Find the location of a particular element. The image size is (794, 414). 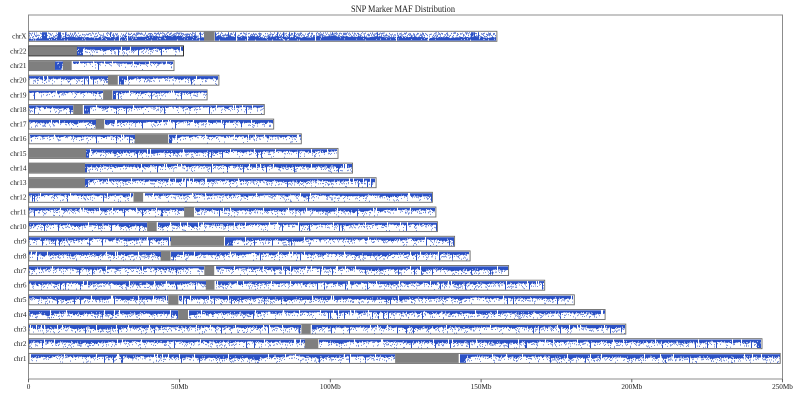

svg-text: chr5 is located at coordinates (20, 300).